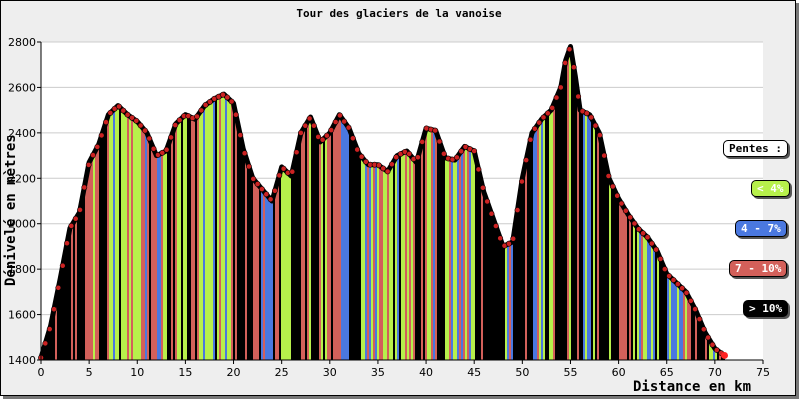  Describe the element at coordinates (22, 224) in the screenshot. I see `y-tick-label-3: 2000` at that location.